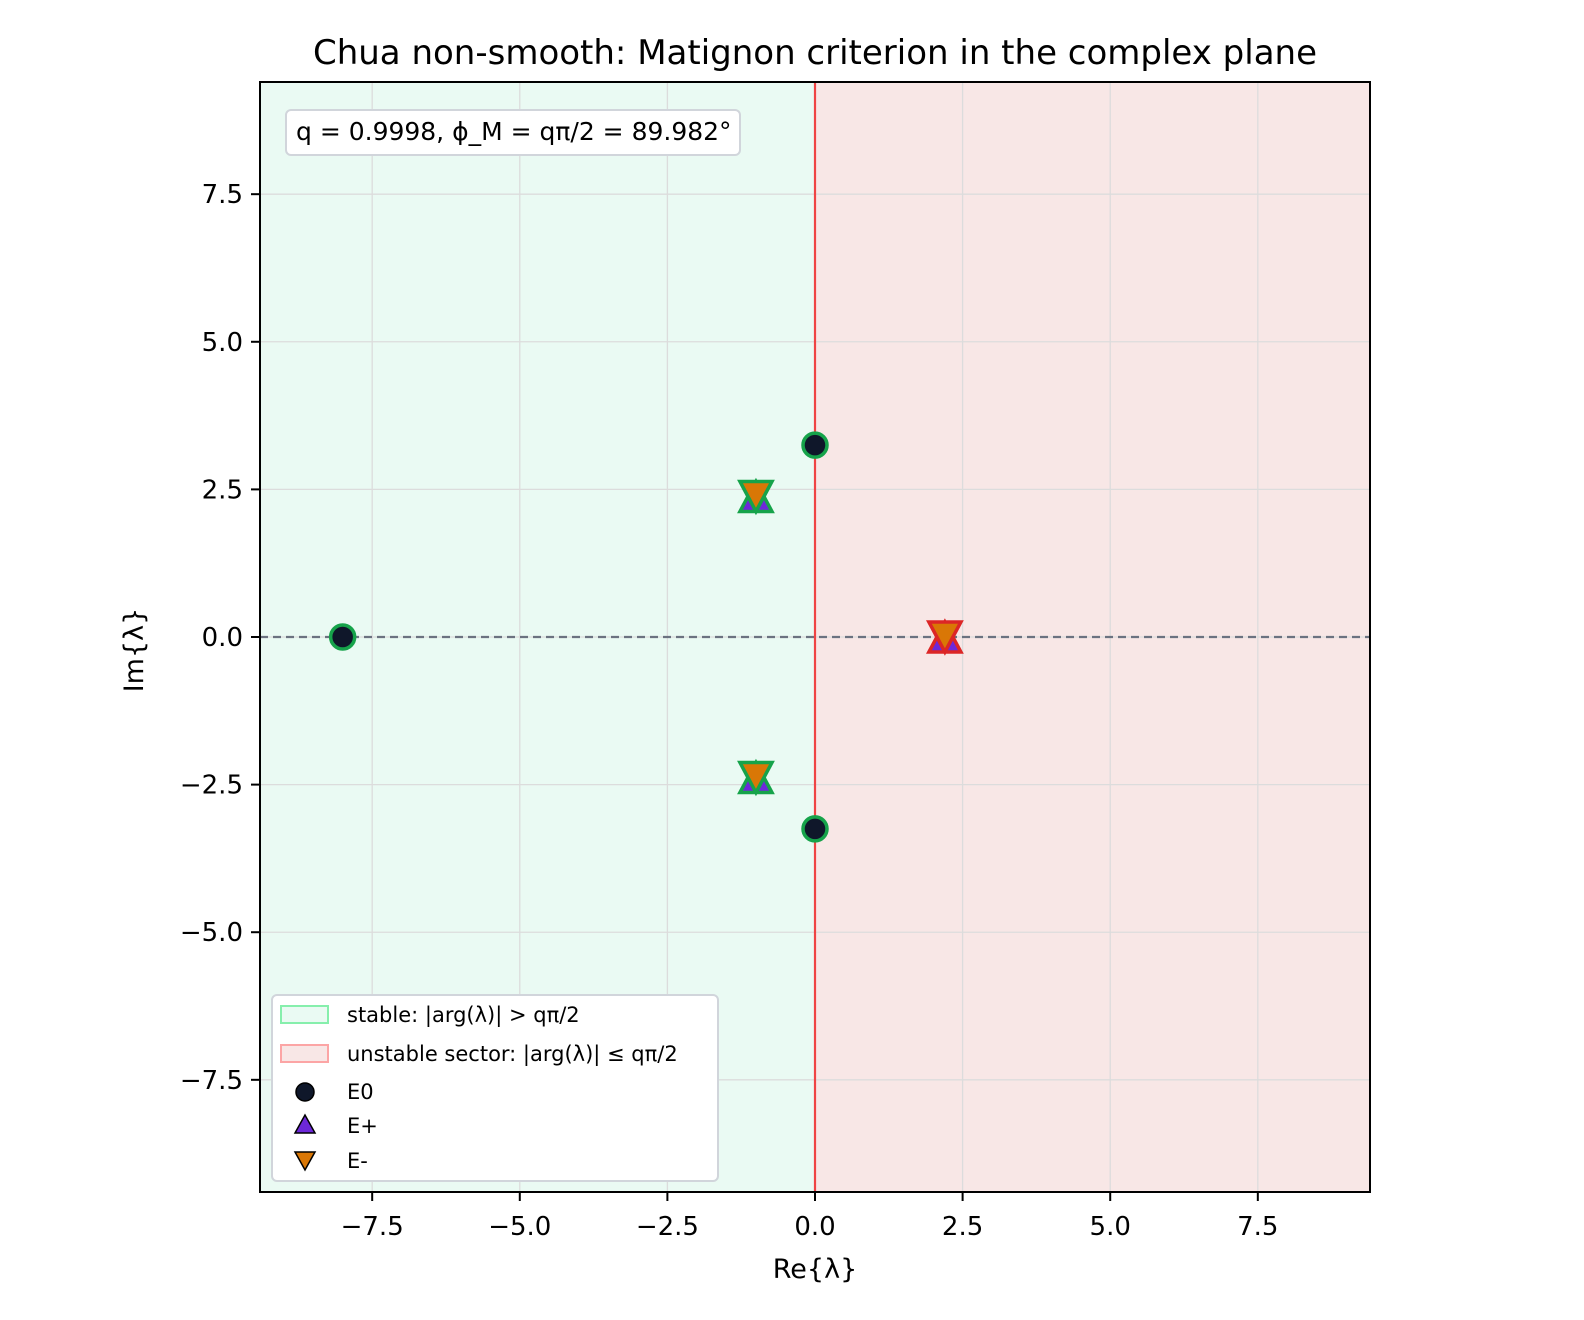  I want to click on annotation-text: q = 0.9998, ϕ_M = qπ/2 = 89.982°, so click(514, 131).